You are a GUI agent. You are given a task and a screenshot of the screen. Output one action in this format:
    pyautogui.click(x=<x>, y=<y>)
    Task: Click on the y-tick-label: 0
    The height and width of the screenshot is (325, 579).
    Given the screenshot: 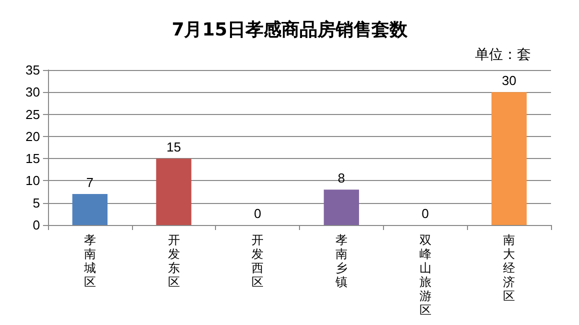 What is the action you would take?
    pyautogui.click(x=36, y=225)
    